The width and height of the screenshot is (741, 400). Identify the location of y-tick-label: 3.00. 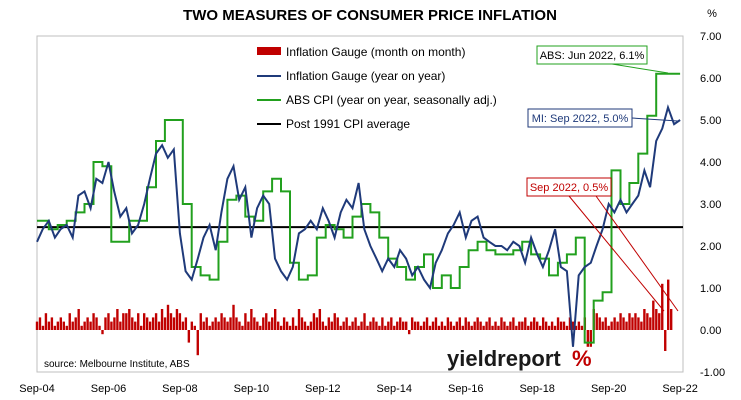
(710, 205).